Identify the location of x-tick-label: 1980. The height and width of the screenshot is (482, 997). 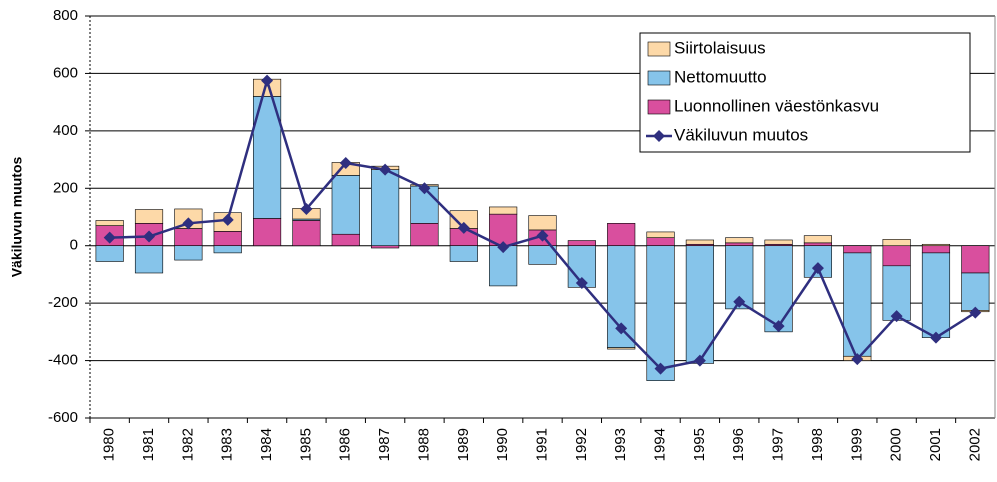
(109, 444).